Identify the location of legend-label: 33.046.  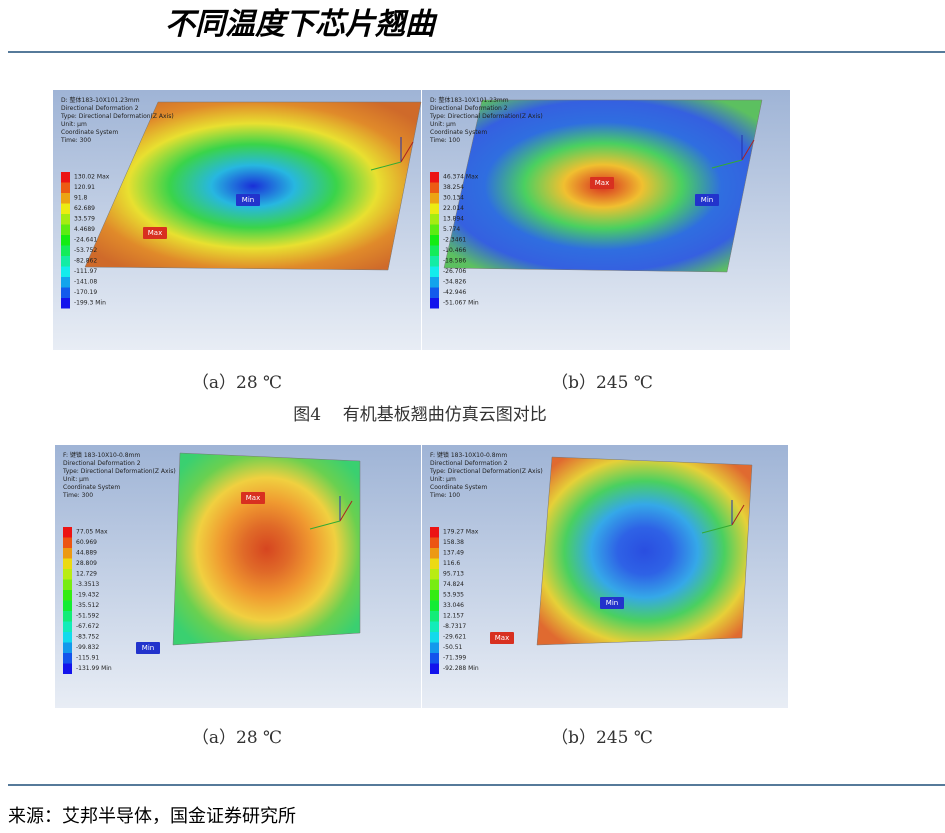
(453, 605).